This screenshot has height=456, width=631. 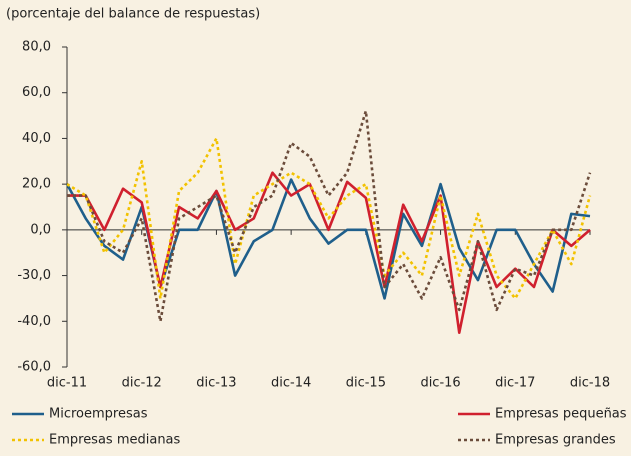 What do you see at coordinates (67, 383) in the screenshot?
I see `x-tick-label: dic-11` at bounding box center [67, 383].